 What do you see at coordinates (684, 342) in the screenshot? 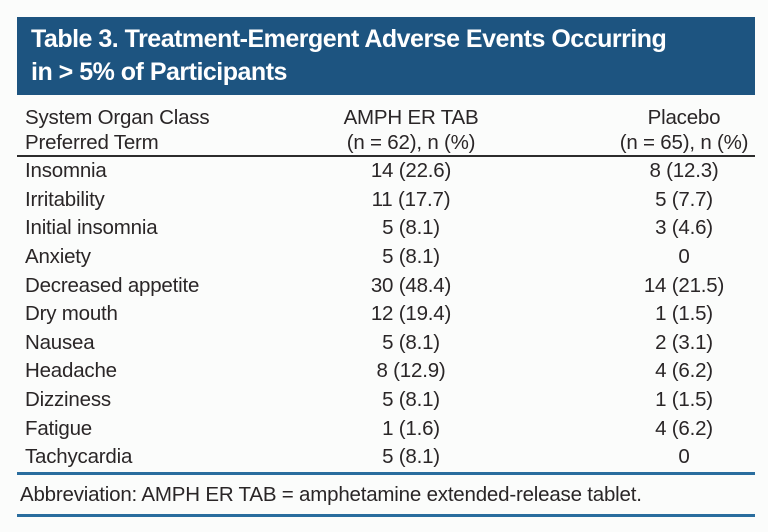
I see `cell-placebo: 2 (3.1)` at bounding box center [684, 342].